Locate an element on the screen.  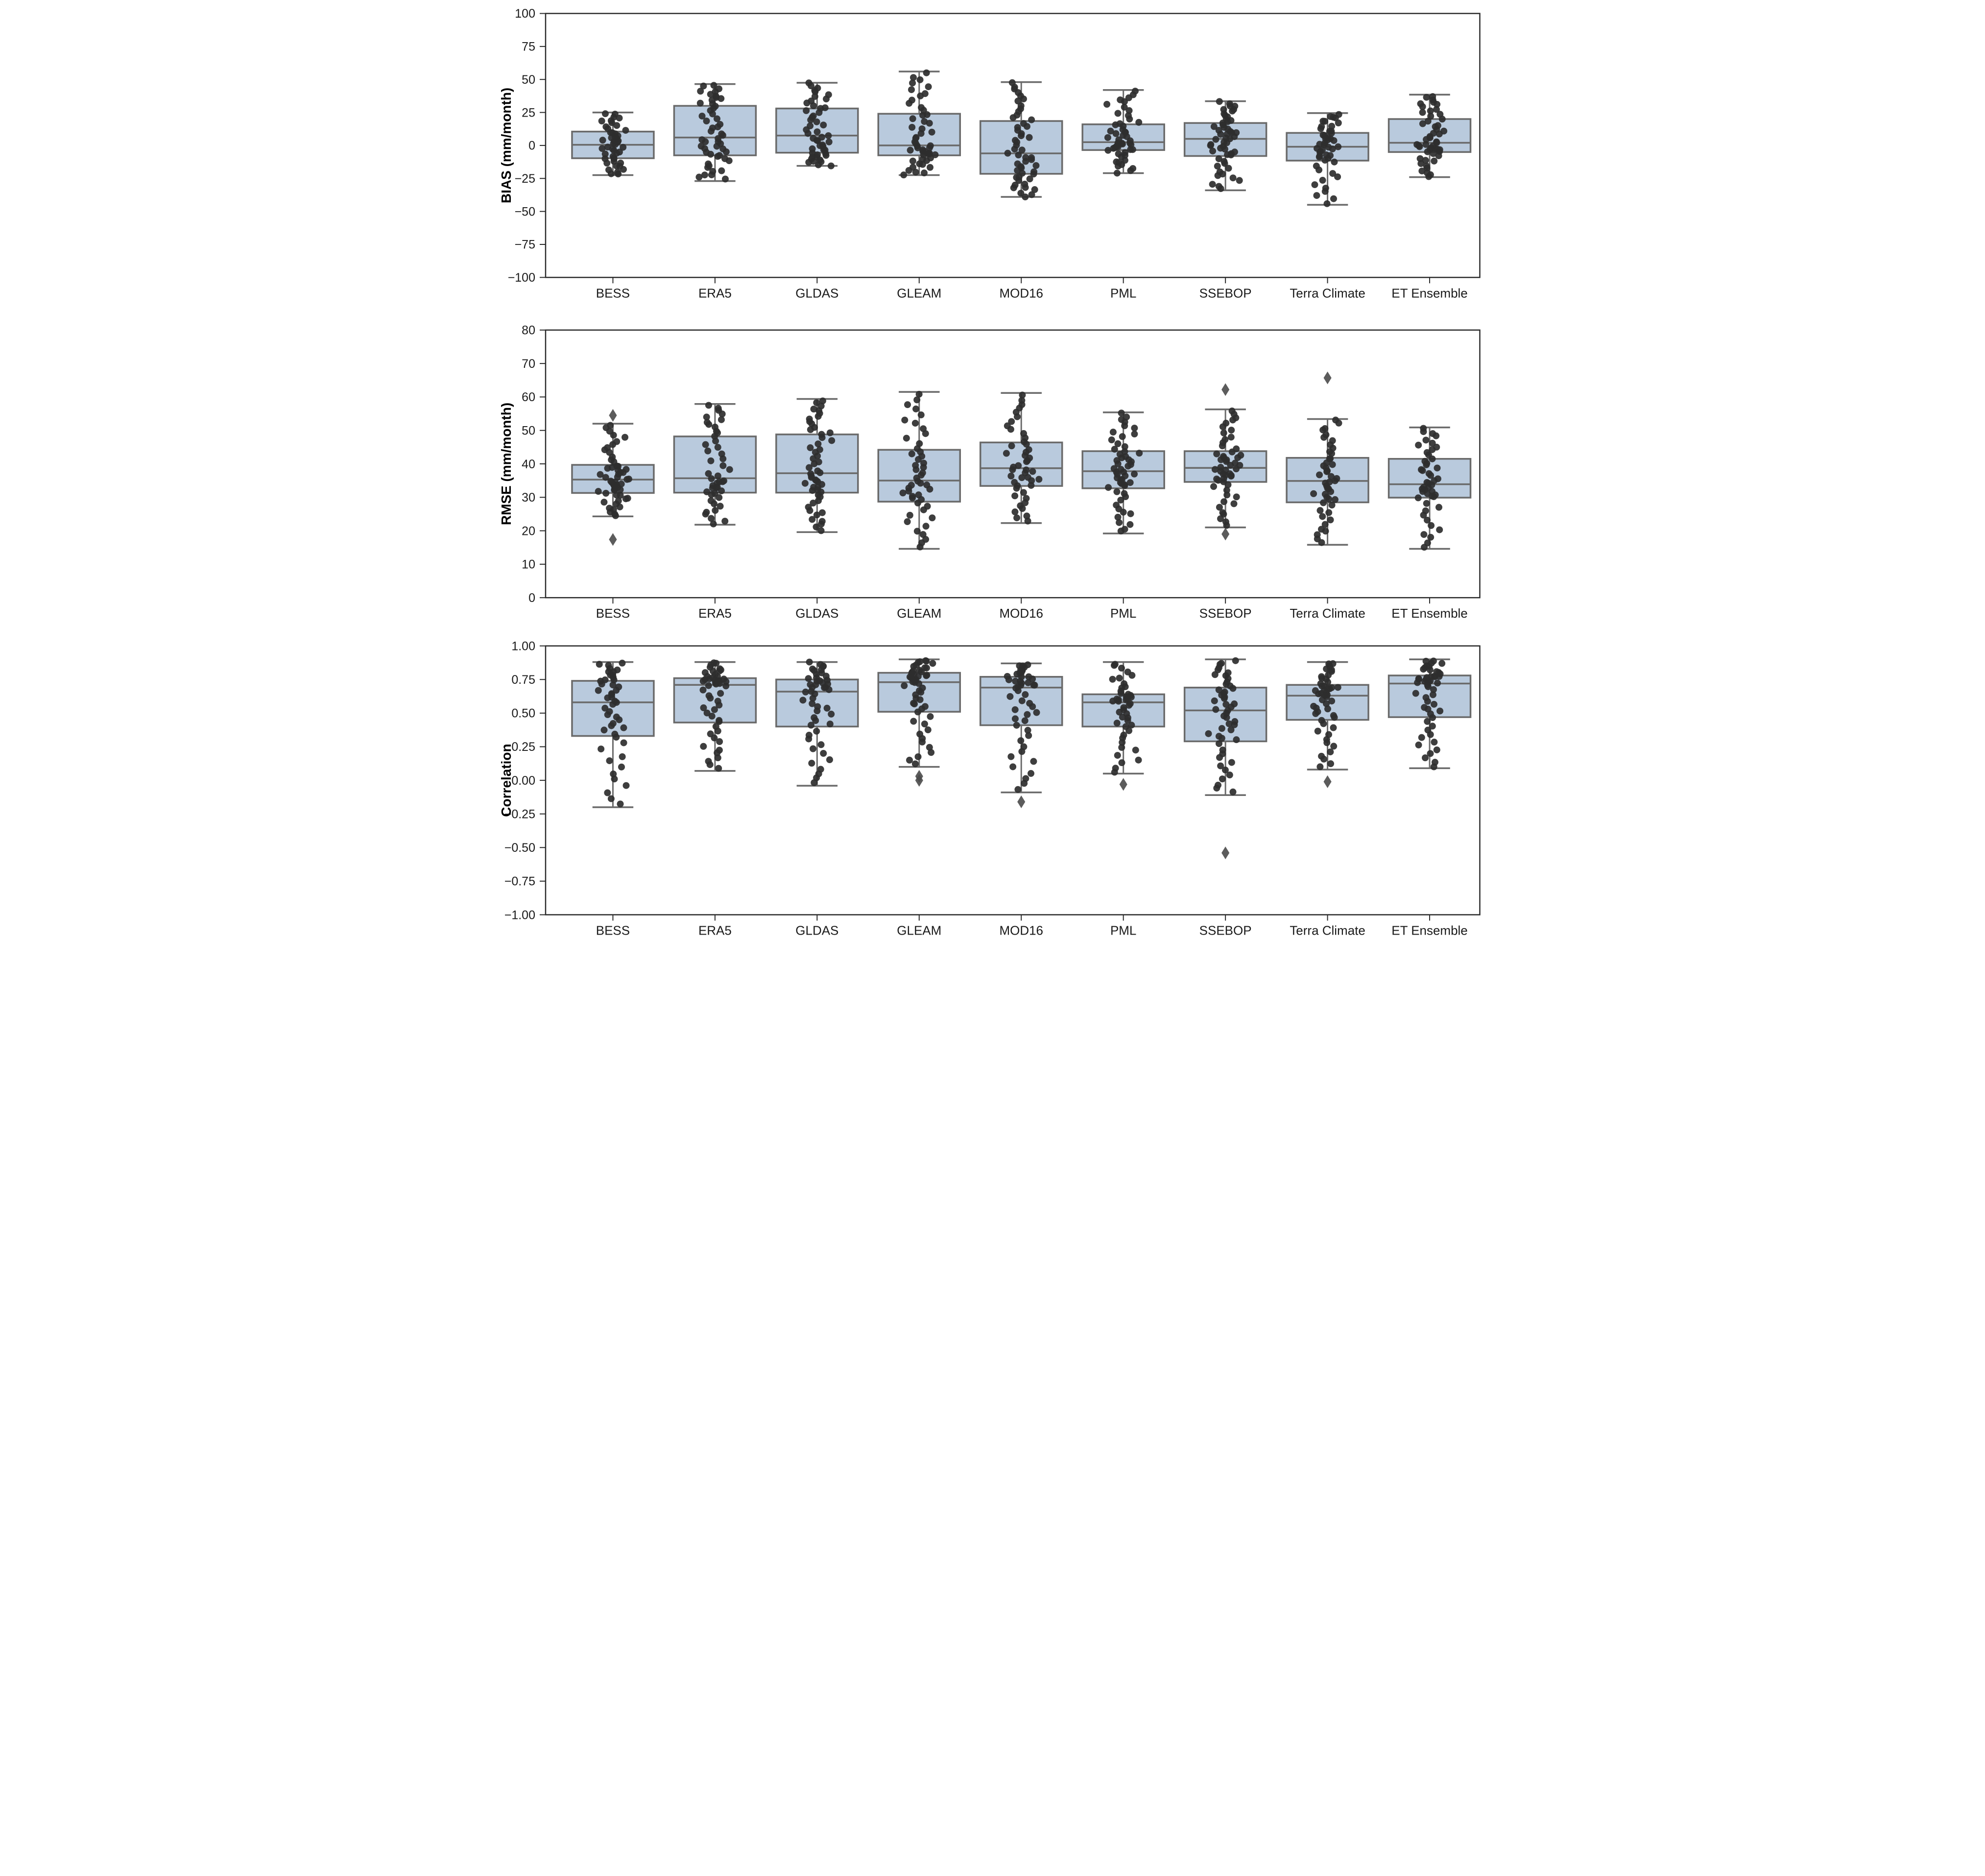
y-tick-label: 30 is located at coordinates (528, 498).